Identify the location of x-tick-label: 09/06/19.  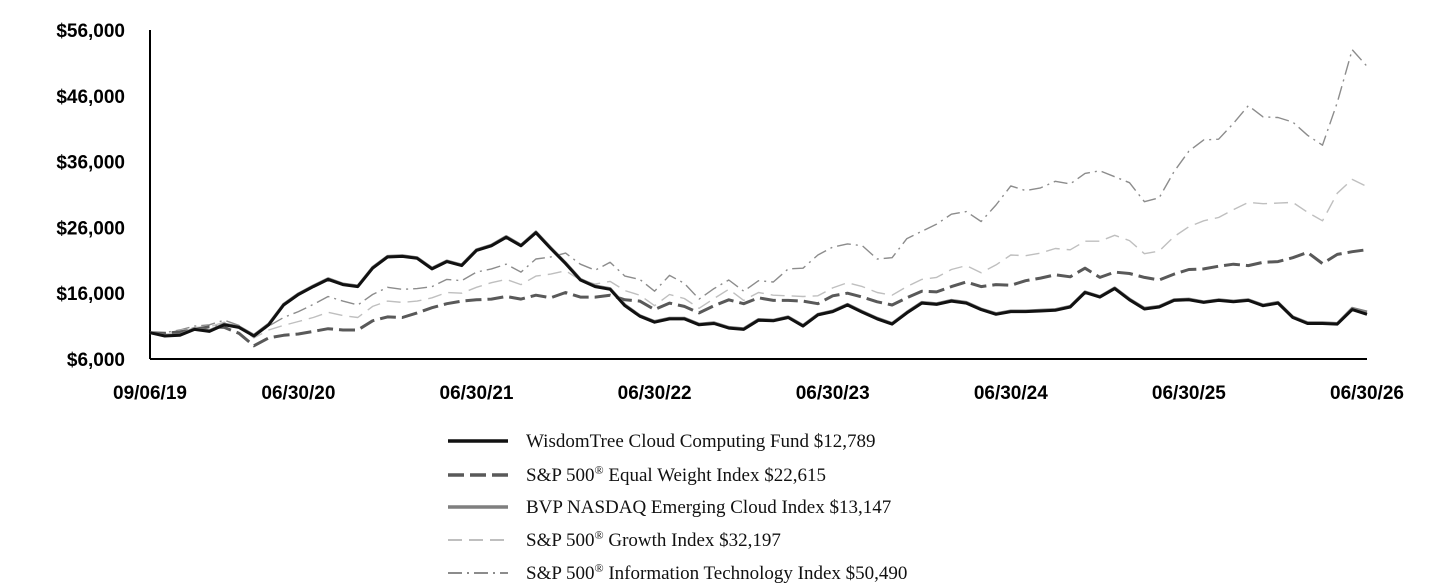
(150, 393).